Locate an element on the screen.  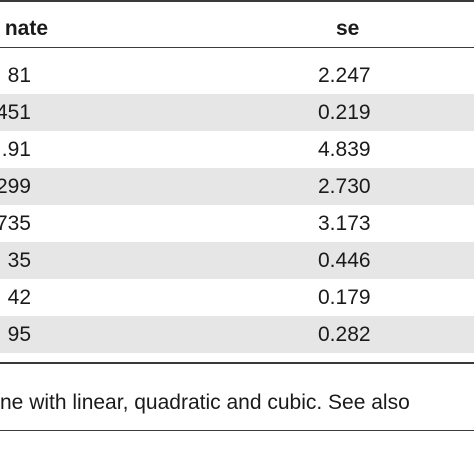
se-cell: 0.282 is located at coordinates (344, 334).